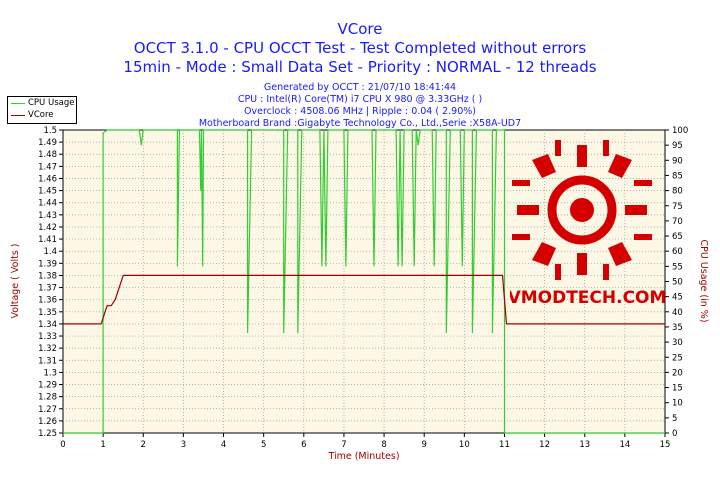 The image size is (720, 480). Describe the element at coordinates (587, 224) in the screenshot. I see `vmodtech-logo: VMODTECH.COM` at that location.